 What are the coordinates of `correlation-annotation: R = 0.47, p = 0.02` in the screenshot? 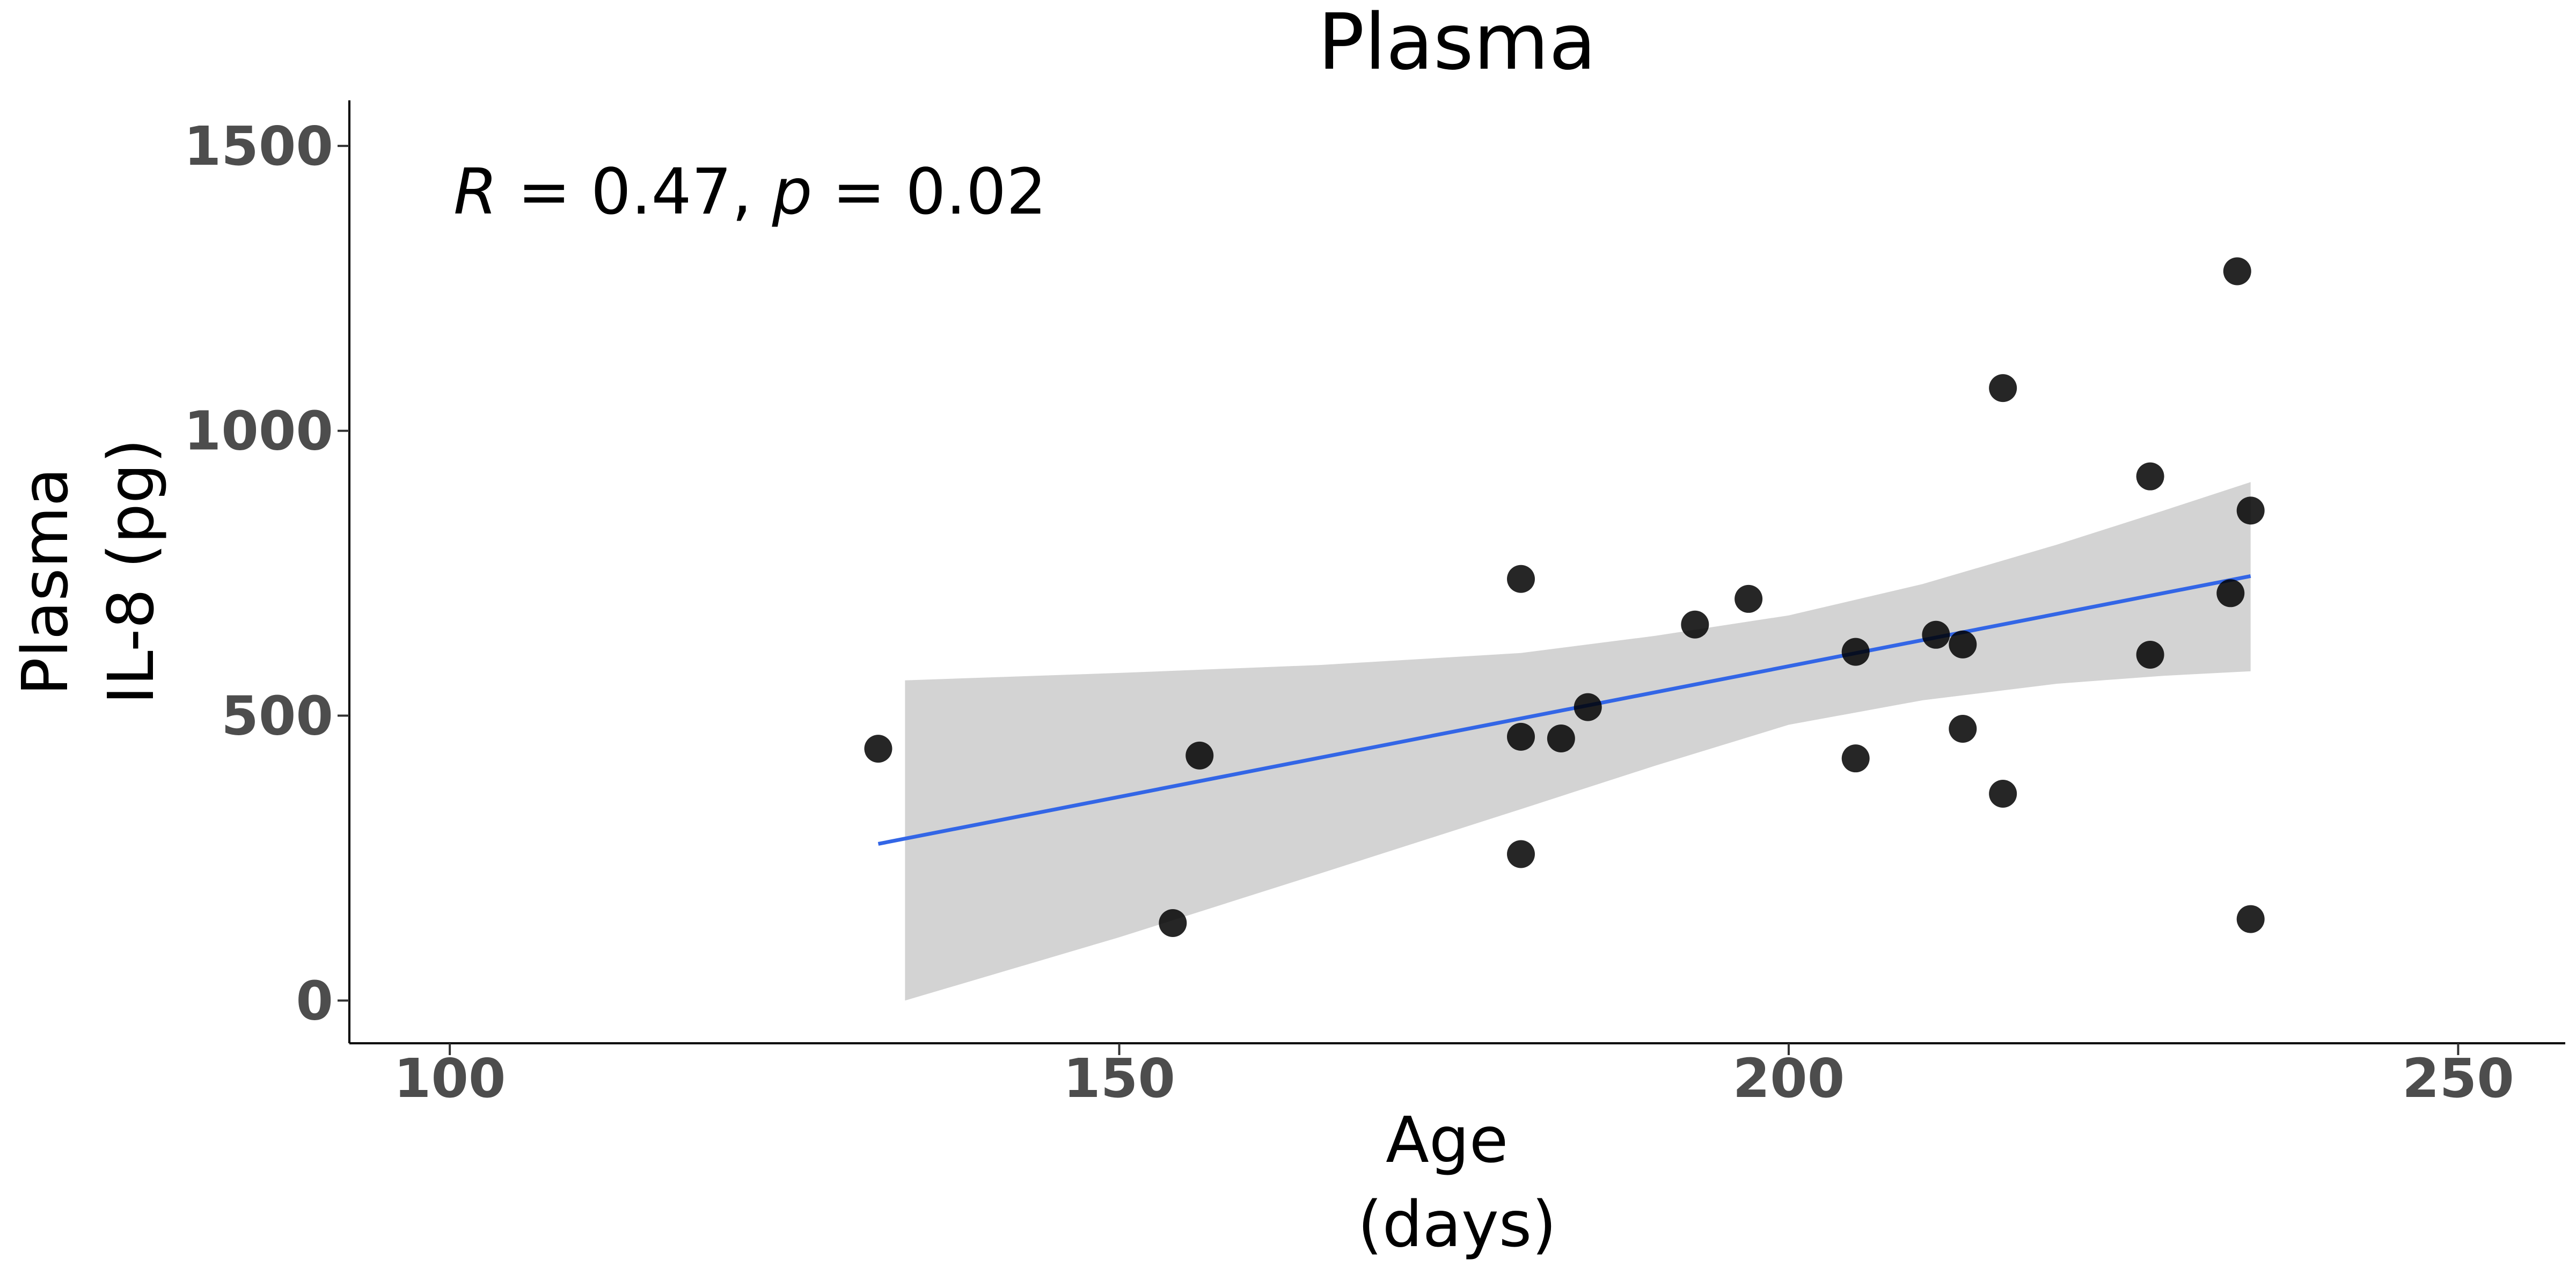 It's located at (749, 192).